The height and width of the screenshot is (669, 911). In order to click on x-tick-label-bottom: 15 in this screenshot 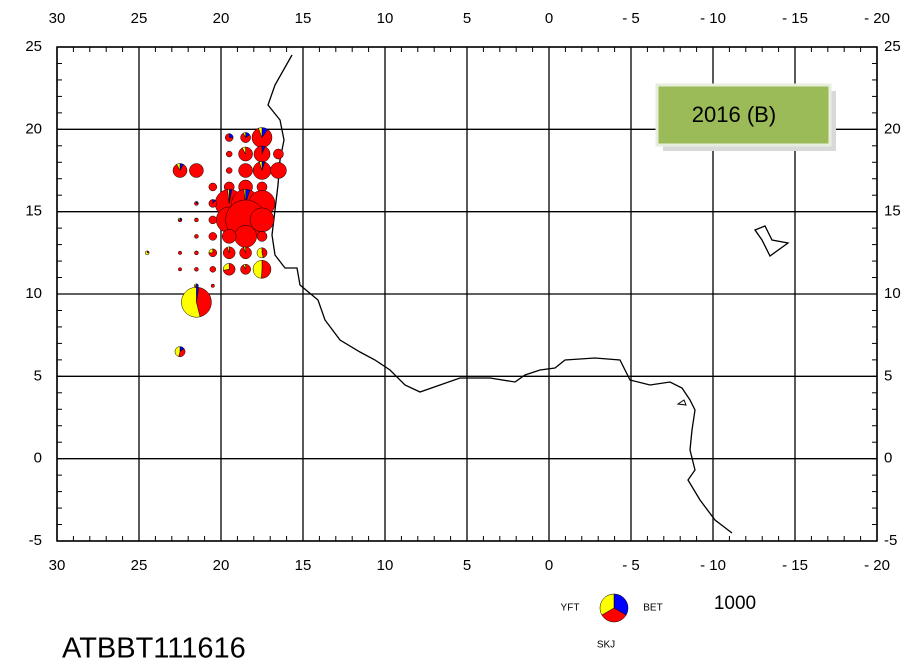, I will do `click(303, 565)`.